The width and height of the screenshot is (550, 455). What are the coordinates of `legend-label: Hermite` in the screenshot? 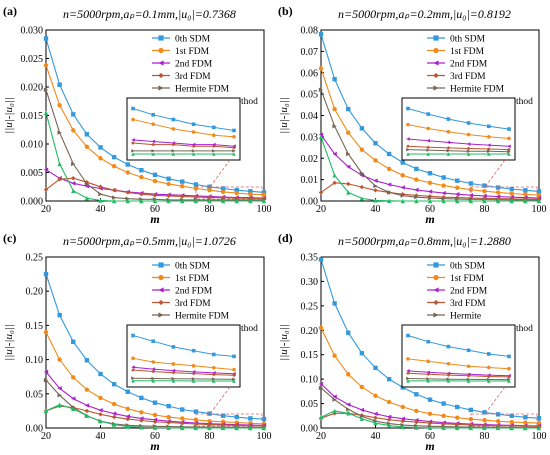 It's located at (465, 317).